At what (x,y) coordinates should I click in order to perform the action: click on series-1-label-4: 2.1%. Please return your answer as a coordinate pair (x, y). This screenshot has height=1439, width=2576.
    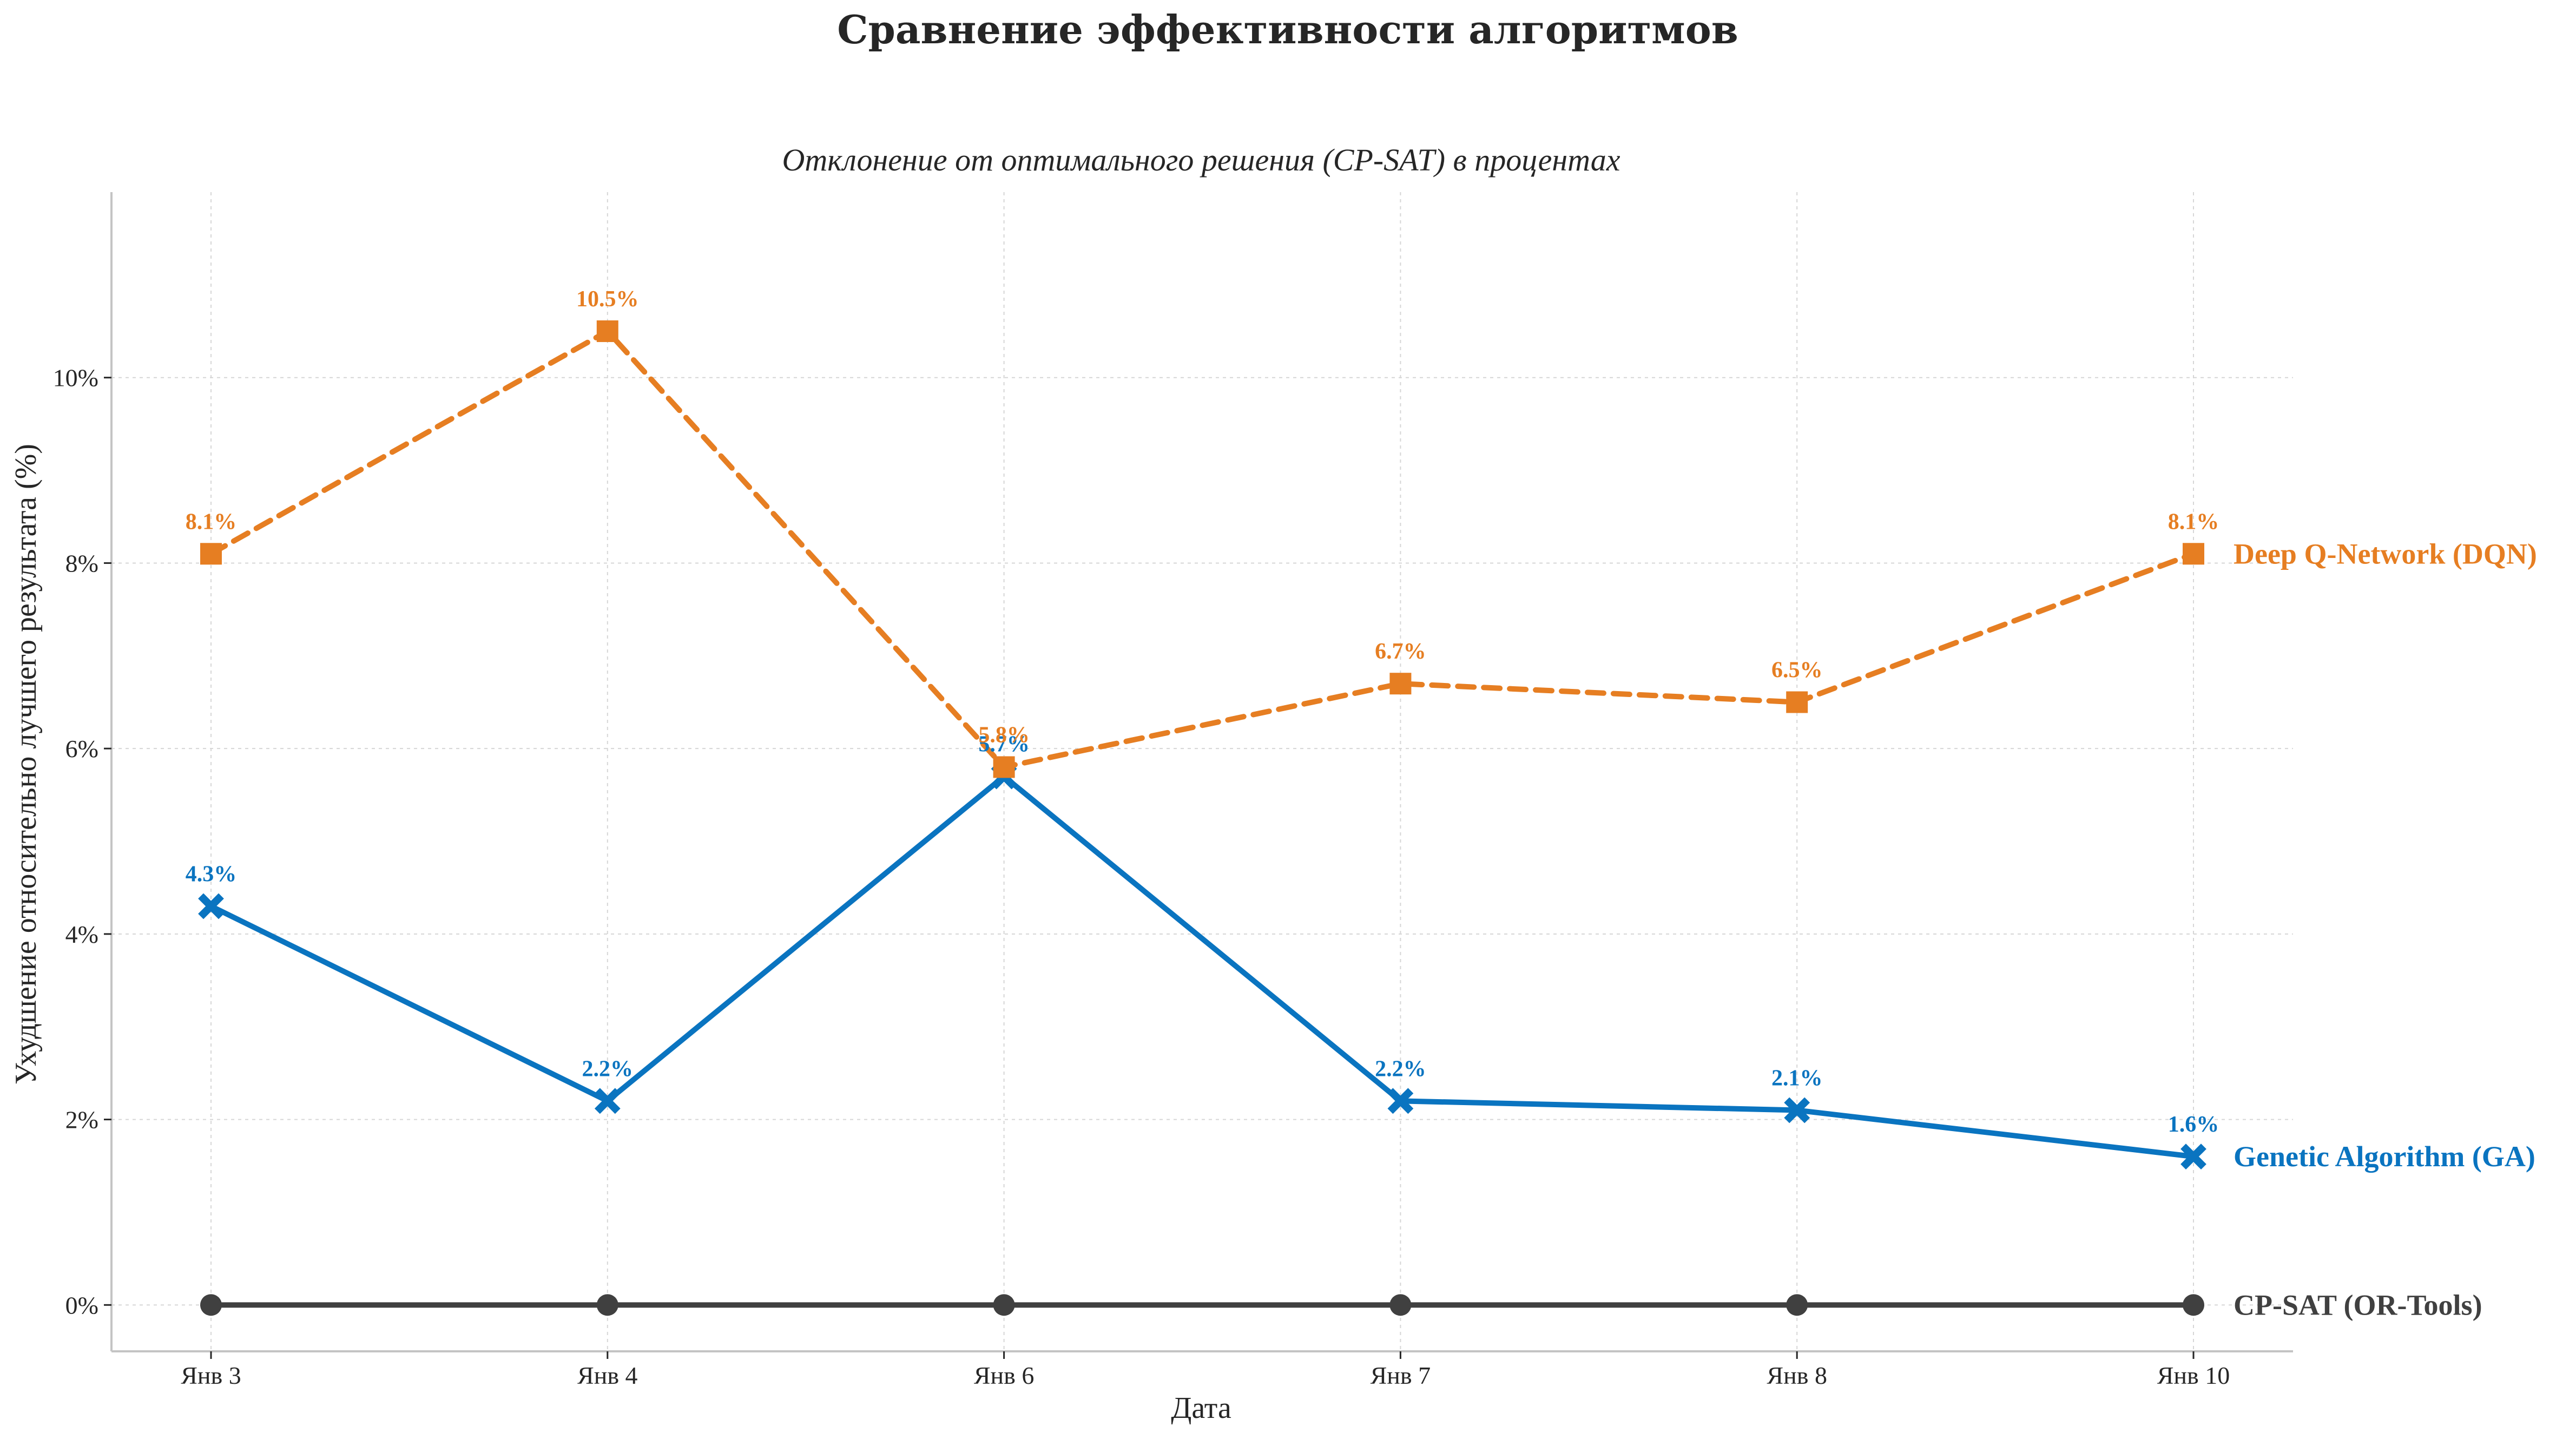
    Looking at the image, I should click on (1797, 1078).